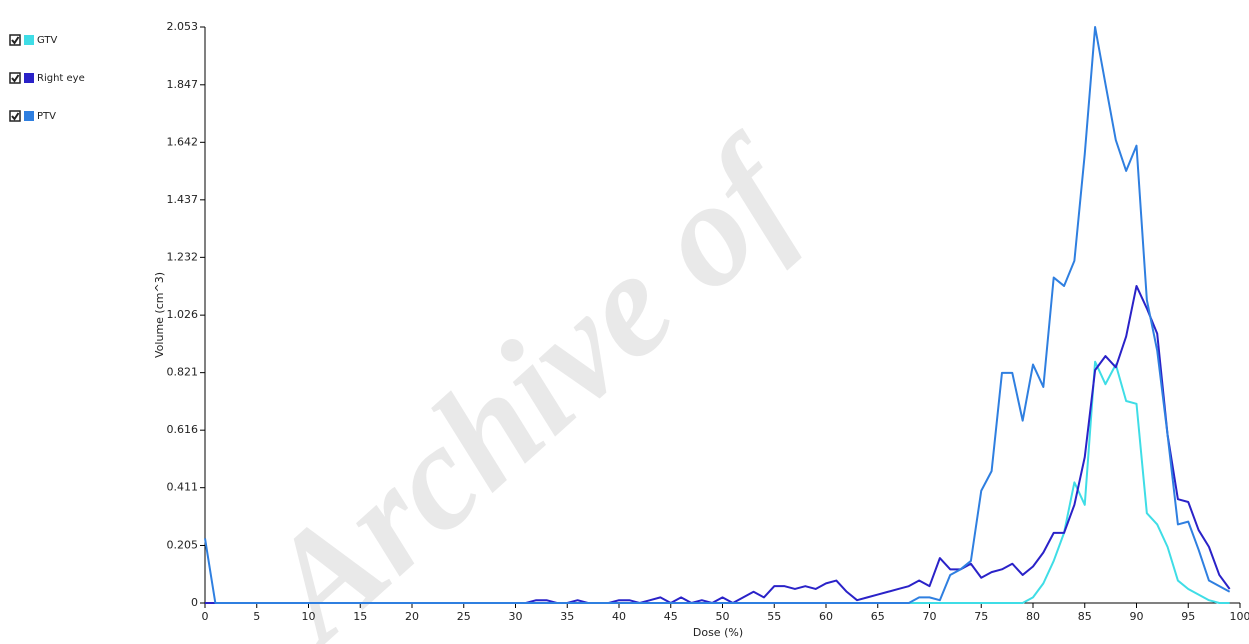  I want to click on x-tick-label: 65, so click(878, 616).